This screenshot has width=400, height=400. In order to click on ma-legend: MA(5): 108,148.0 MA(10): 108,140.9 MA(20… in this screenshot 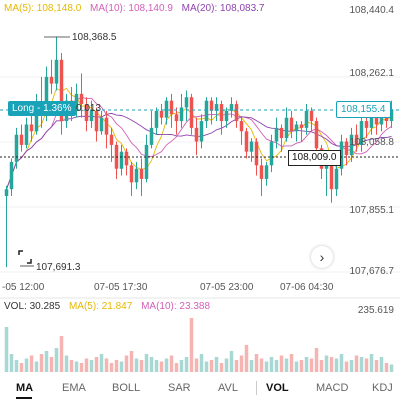, I will do `click(137, 8)`.